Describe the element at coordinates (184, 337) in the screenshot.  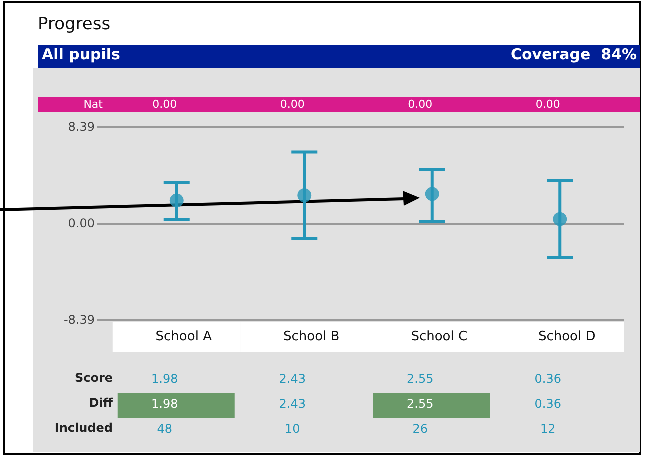
I see `x-tick-label: School A` at that location.